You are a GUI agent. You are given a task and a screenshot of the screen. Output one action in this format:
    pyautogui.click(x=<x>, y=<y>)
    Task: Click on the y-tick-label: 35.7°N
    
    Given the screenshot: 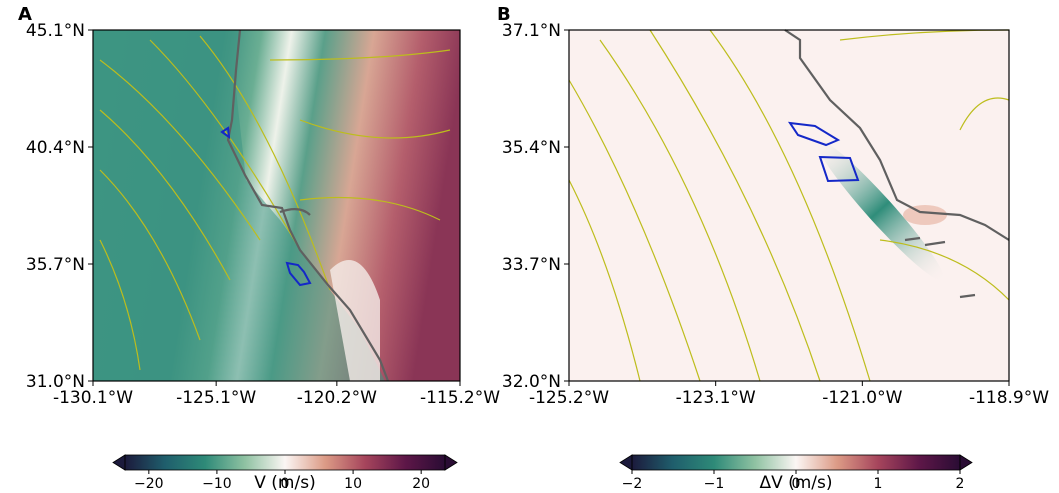 What is the action you would take?
    pyautogui.click(x=55, y=265)
    